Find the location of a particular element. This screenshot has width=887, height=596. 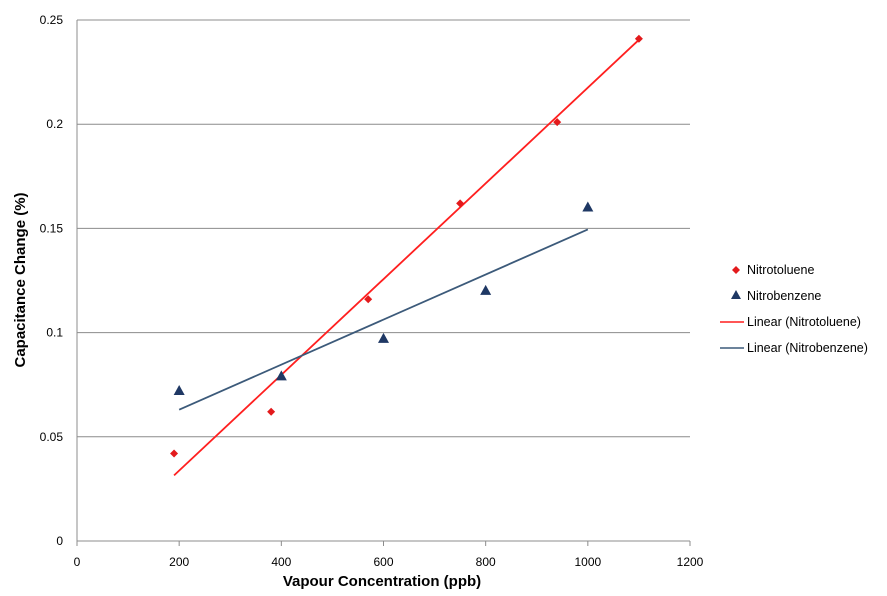

x-tick-label: 400 is located at coordinates (281, 562).